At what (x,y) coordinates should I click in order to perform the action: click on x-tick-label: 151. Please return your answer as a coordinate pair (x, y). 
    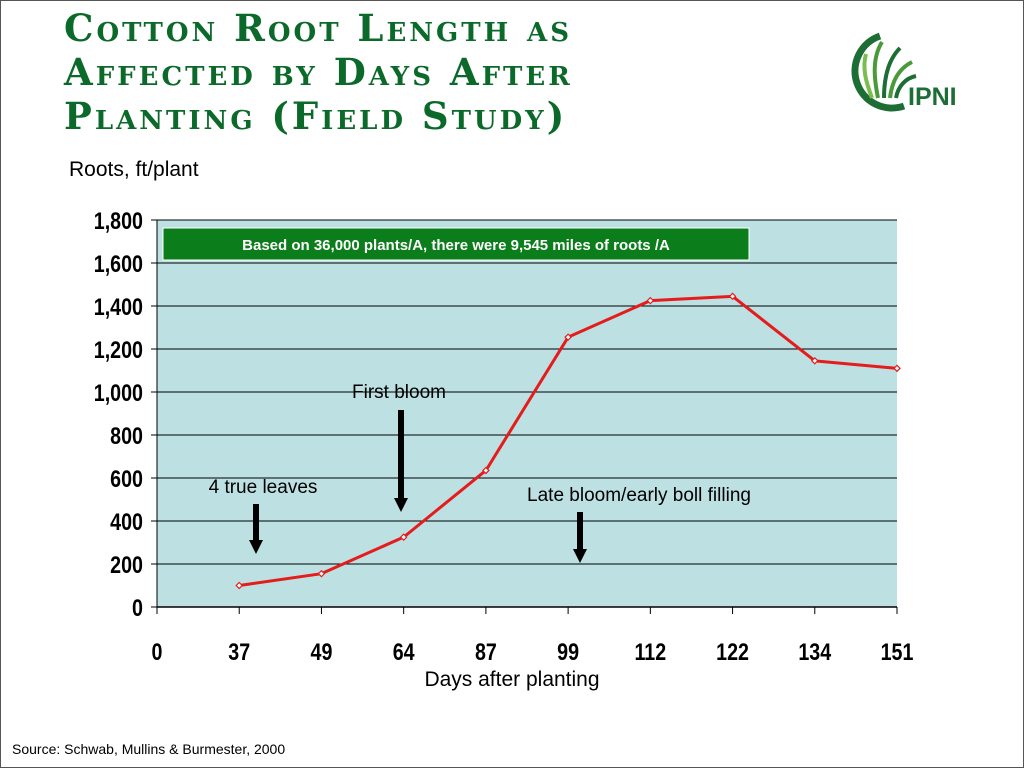
    Looking at the image, I should click on (897, 651).